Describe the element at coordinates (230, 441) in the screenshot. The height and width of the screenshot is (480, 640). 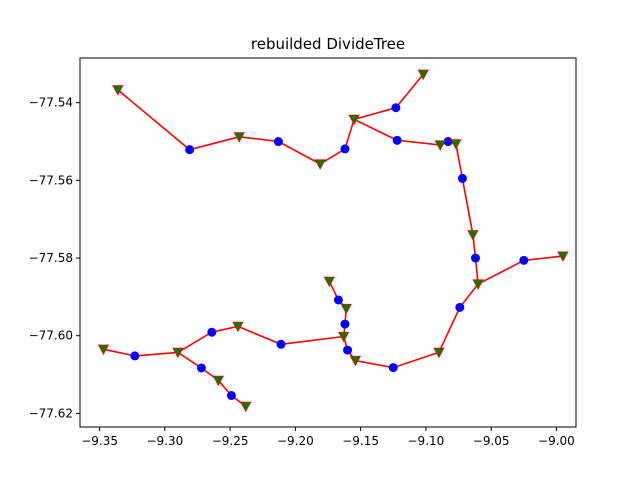
I see `x-tick-label: −9.25` at that location.